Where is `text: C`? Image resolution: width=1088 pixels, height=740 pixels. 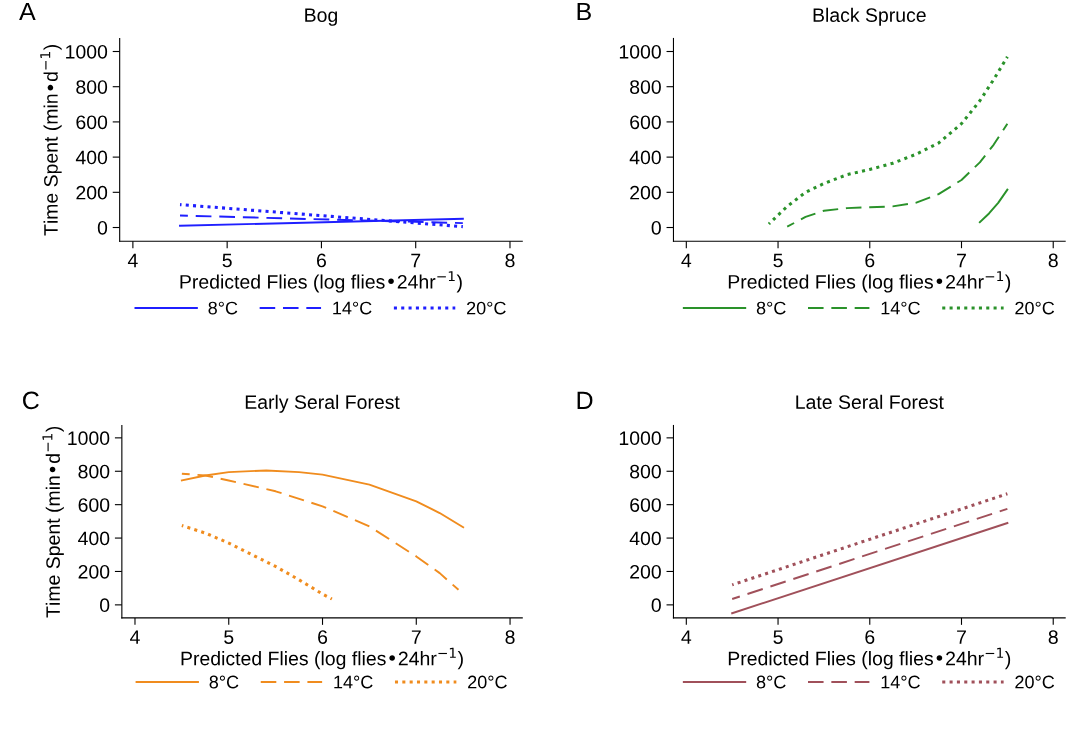
text: C is located at coordinates (31, 400).